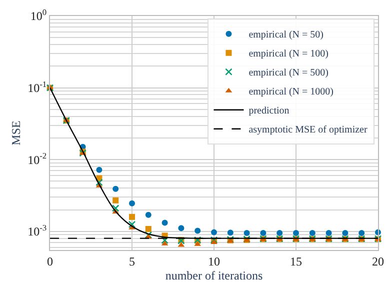 This screenshot has width=392, height=288. Describe the element at coordinates (38, 16) in the screenshot. I see `y-tick-label: 10$^{0}$` at that location.